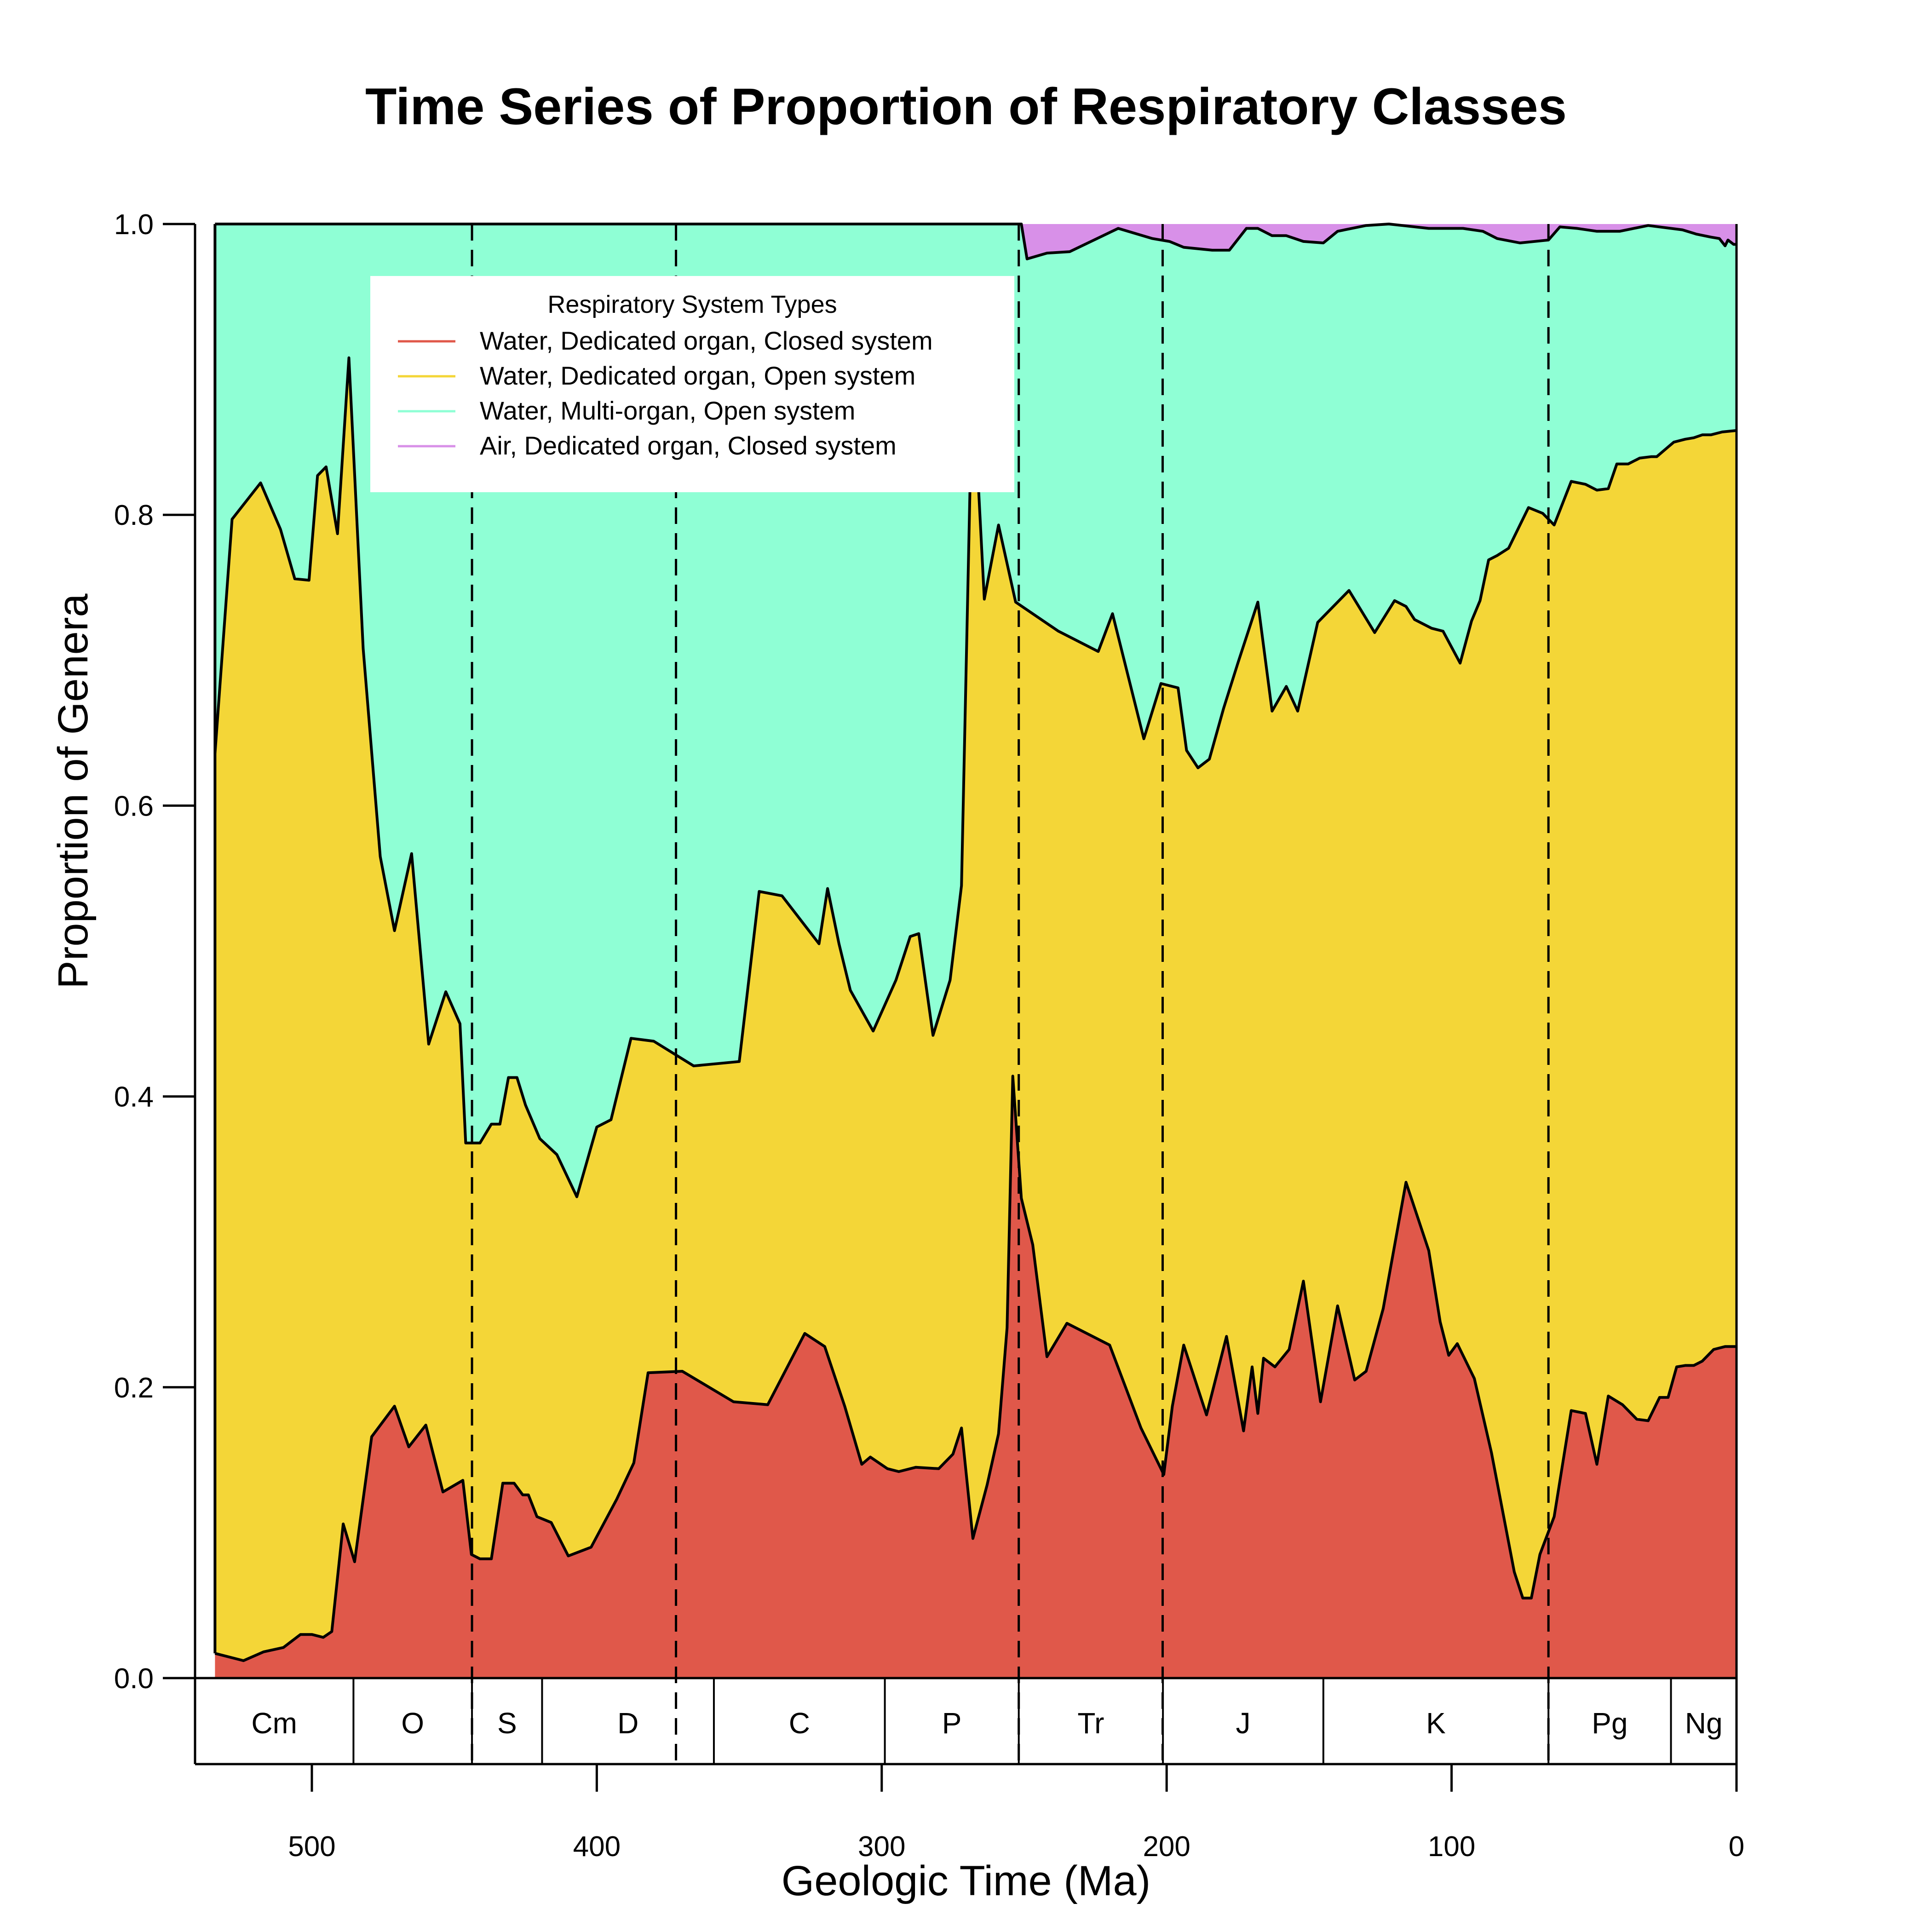 This screenshot has height=1932, width=1932. I want to click on legend-title: Respiratory System Types, so click(692, 304).